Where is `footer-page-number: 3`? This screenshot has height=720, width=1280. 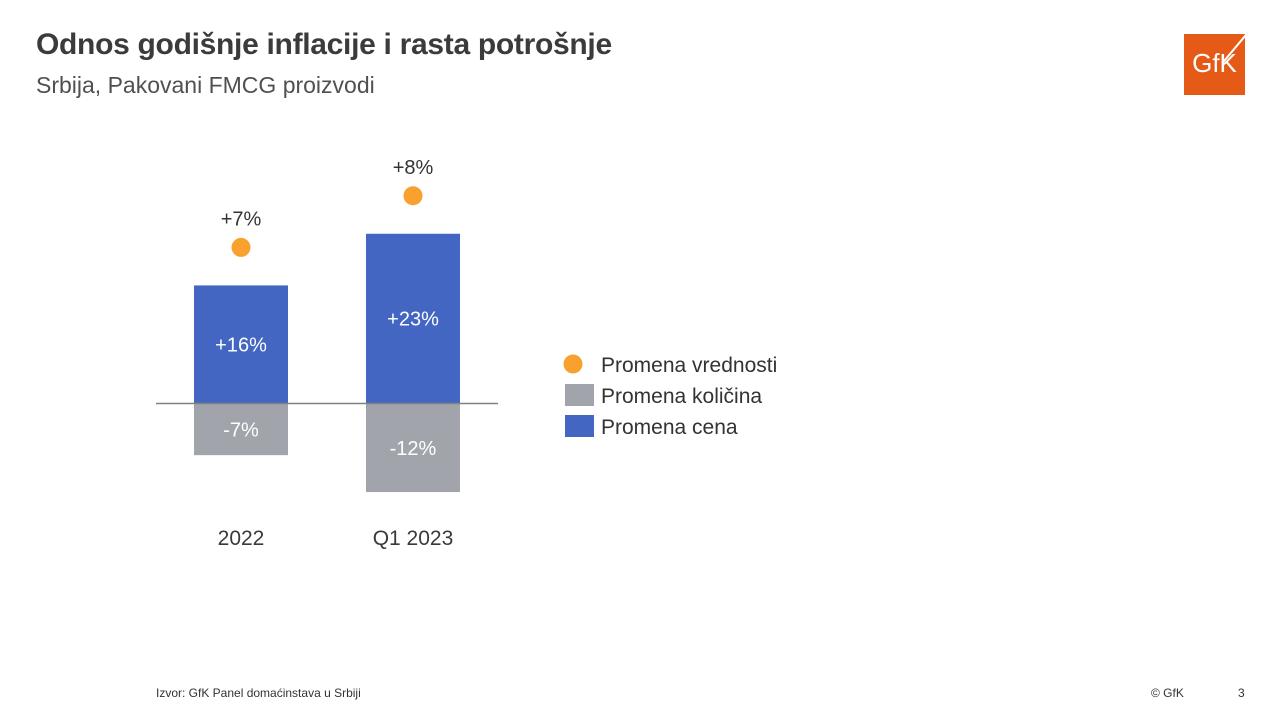
footer-page-number: 3 is located at coordinates (1241, 693).